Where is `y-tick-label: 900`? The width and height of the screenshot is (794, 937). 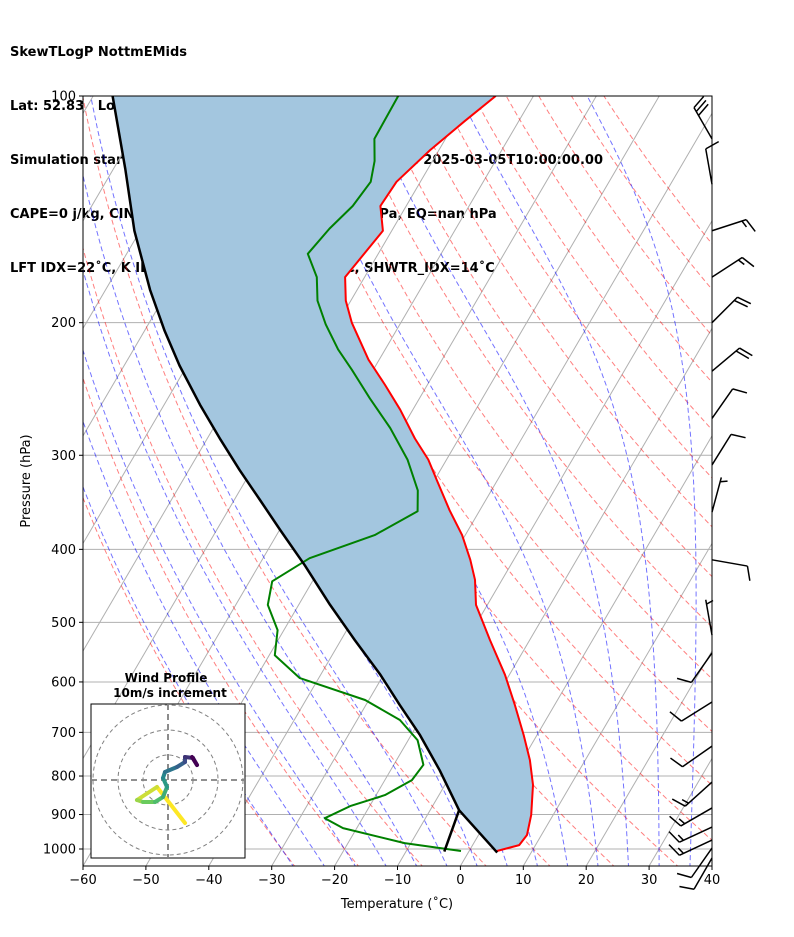 y-tick-label: 900 is located at coordinates (63, 815).